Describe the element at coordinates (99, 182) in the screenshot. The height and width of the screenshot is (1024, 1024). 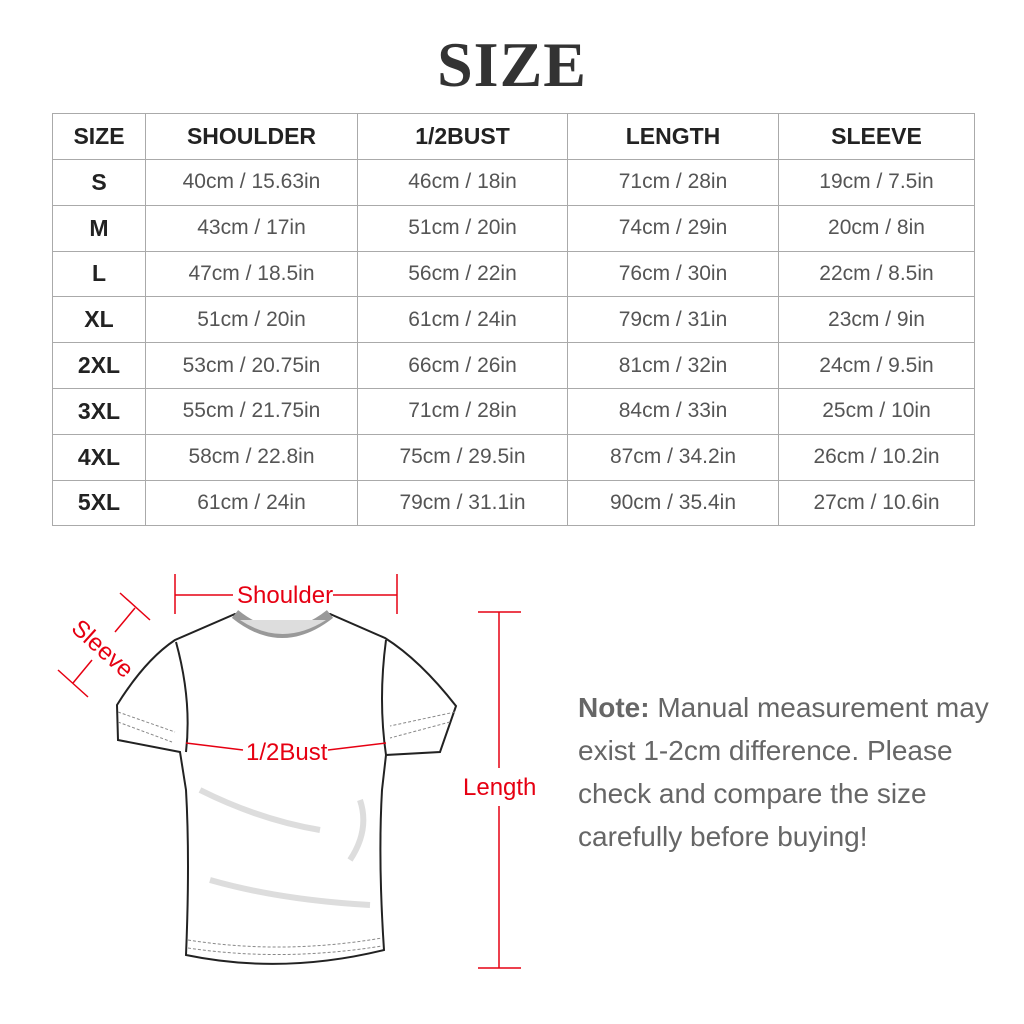
I see `size-cell: S` at that location.